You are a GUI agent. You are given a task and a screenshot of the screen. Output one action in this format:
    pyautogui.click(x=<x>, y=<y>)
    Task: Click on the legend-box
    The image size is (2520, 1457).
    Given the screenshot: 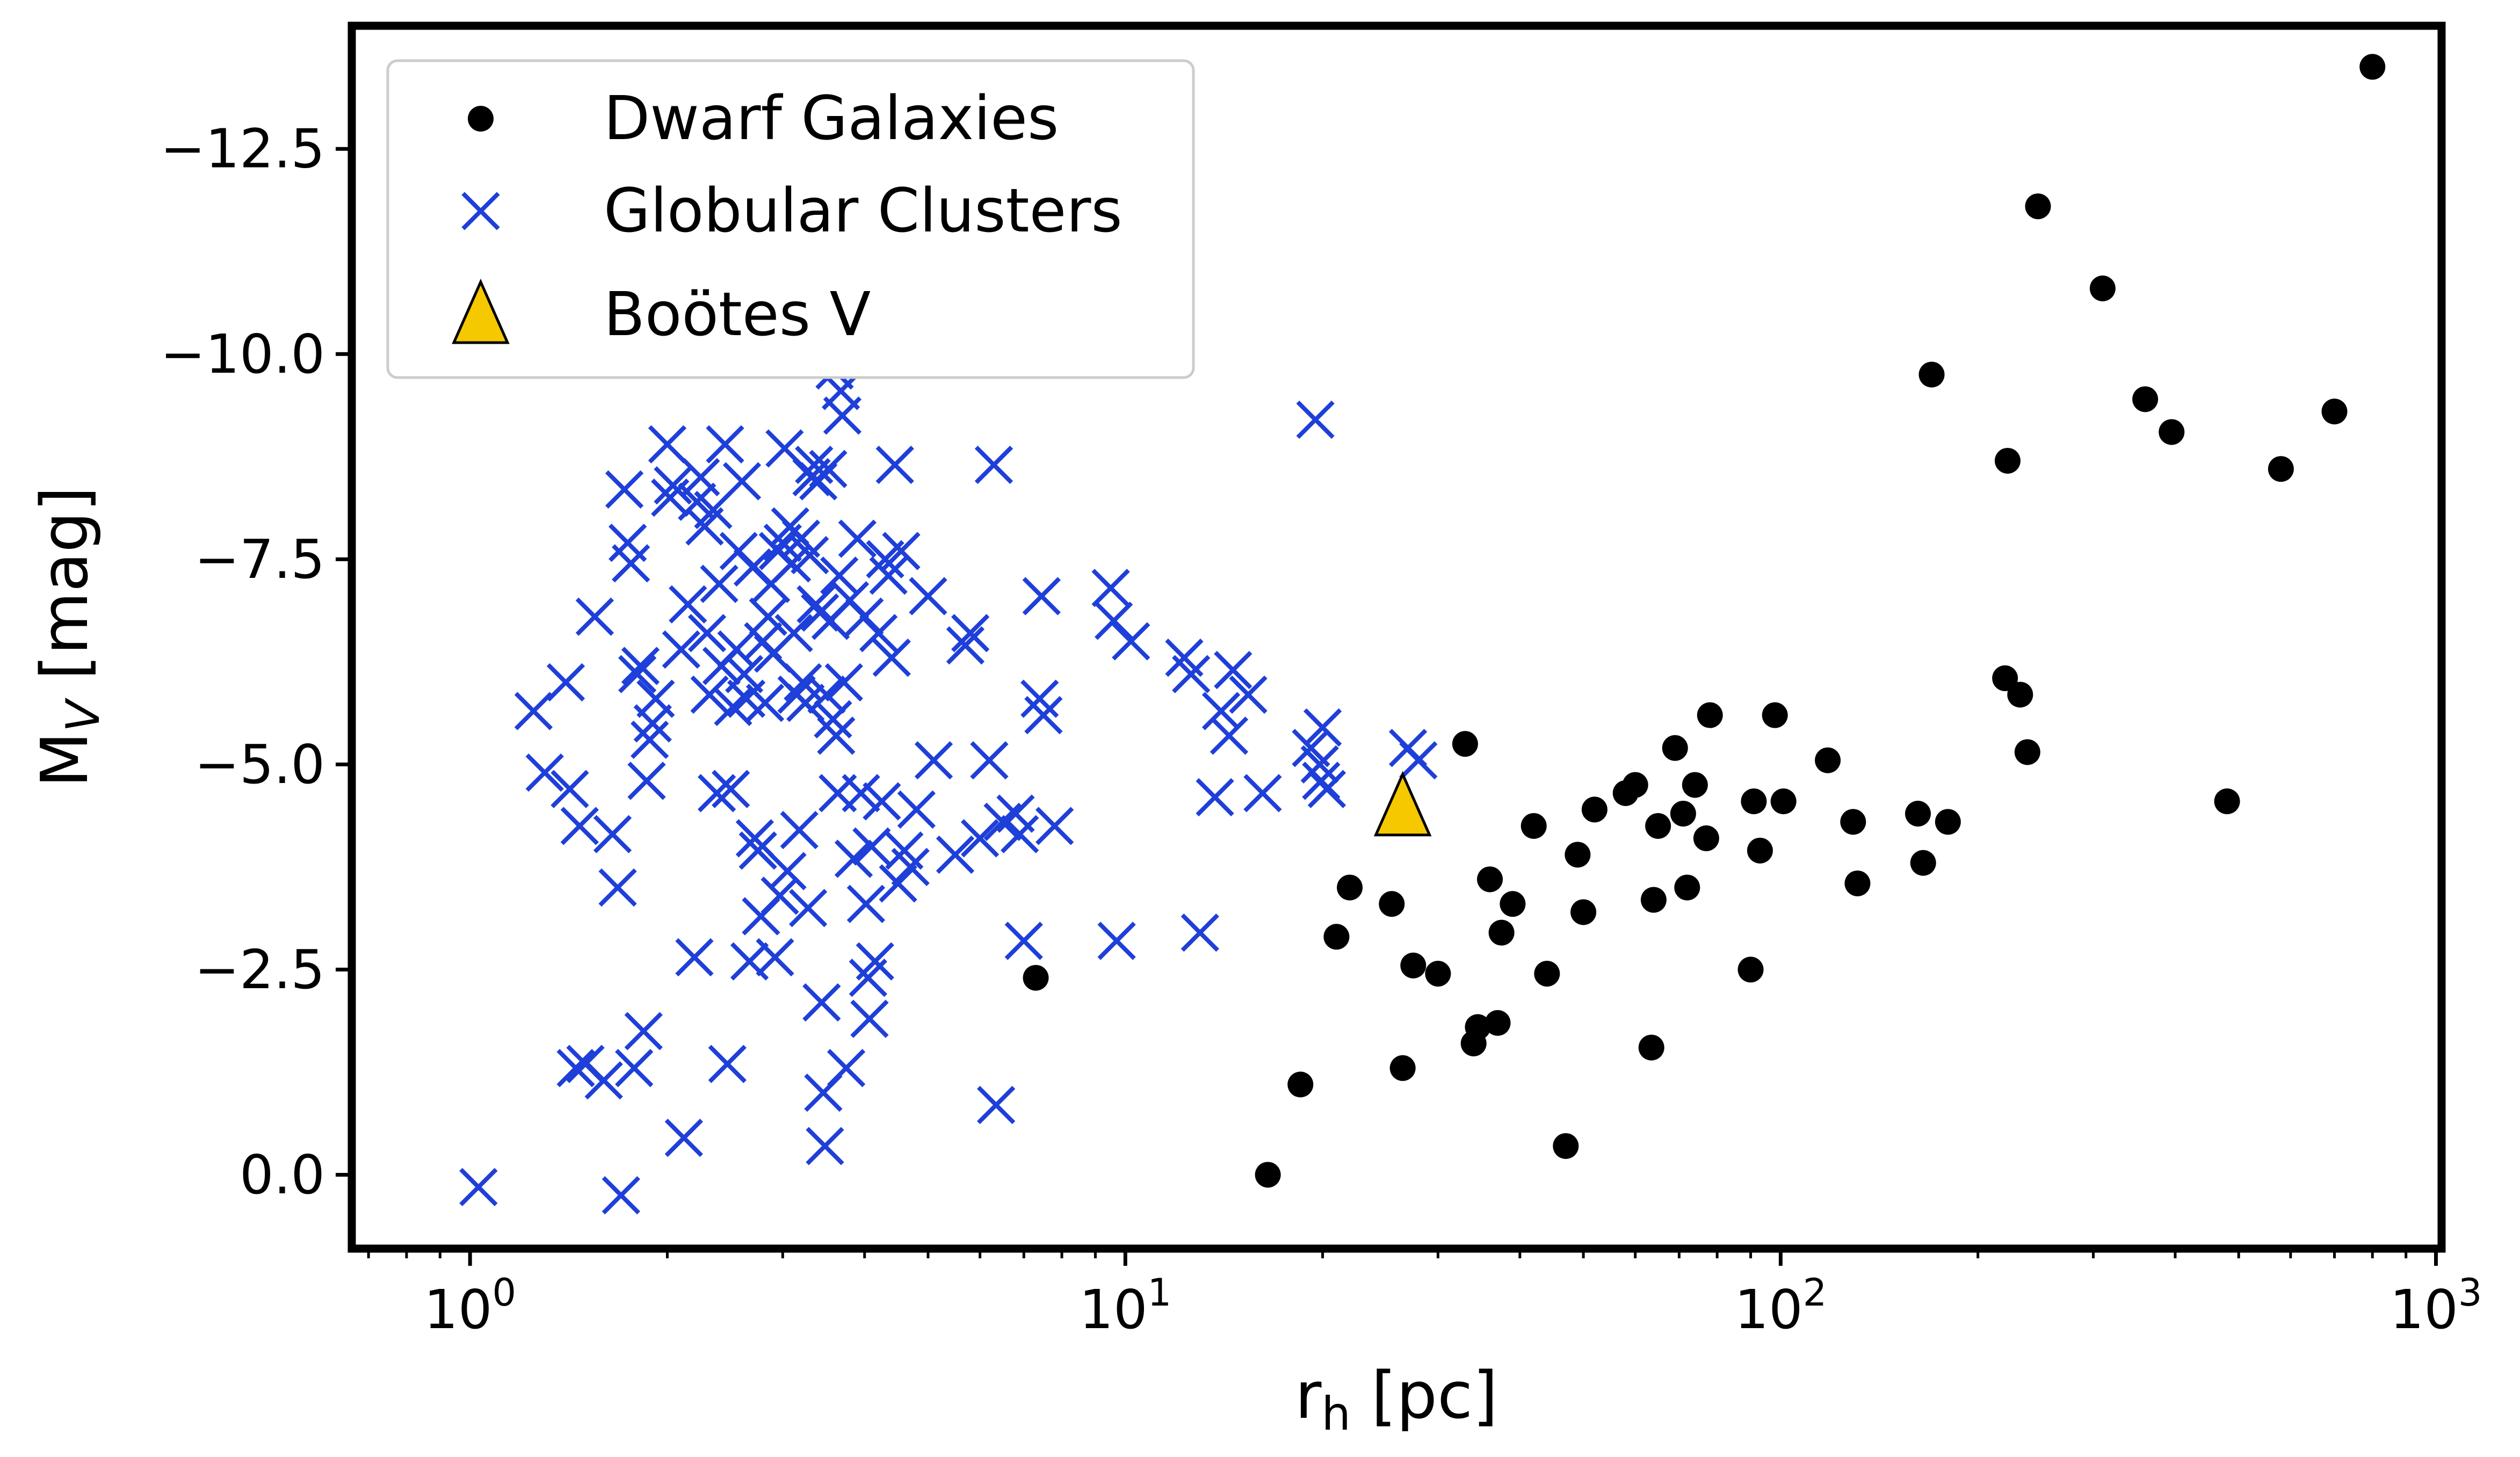 What is the action you would take?
    pyautogui.click(x=791, y=219)
    